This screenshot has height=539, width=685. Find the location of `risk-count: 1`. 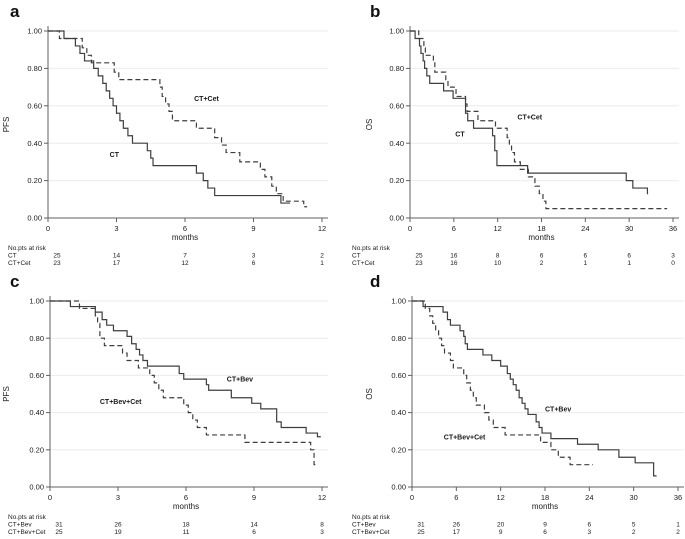

risk-count: 1 is located at coordinates (629, 263).